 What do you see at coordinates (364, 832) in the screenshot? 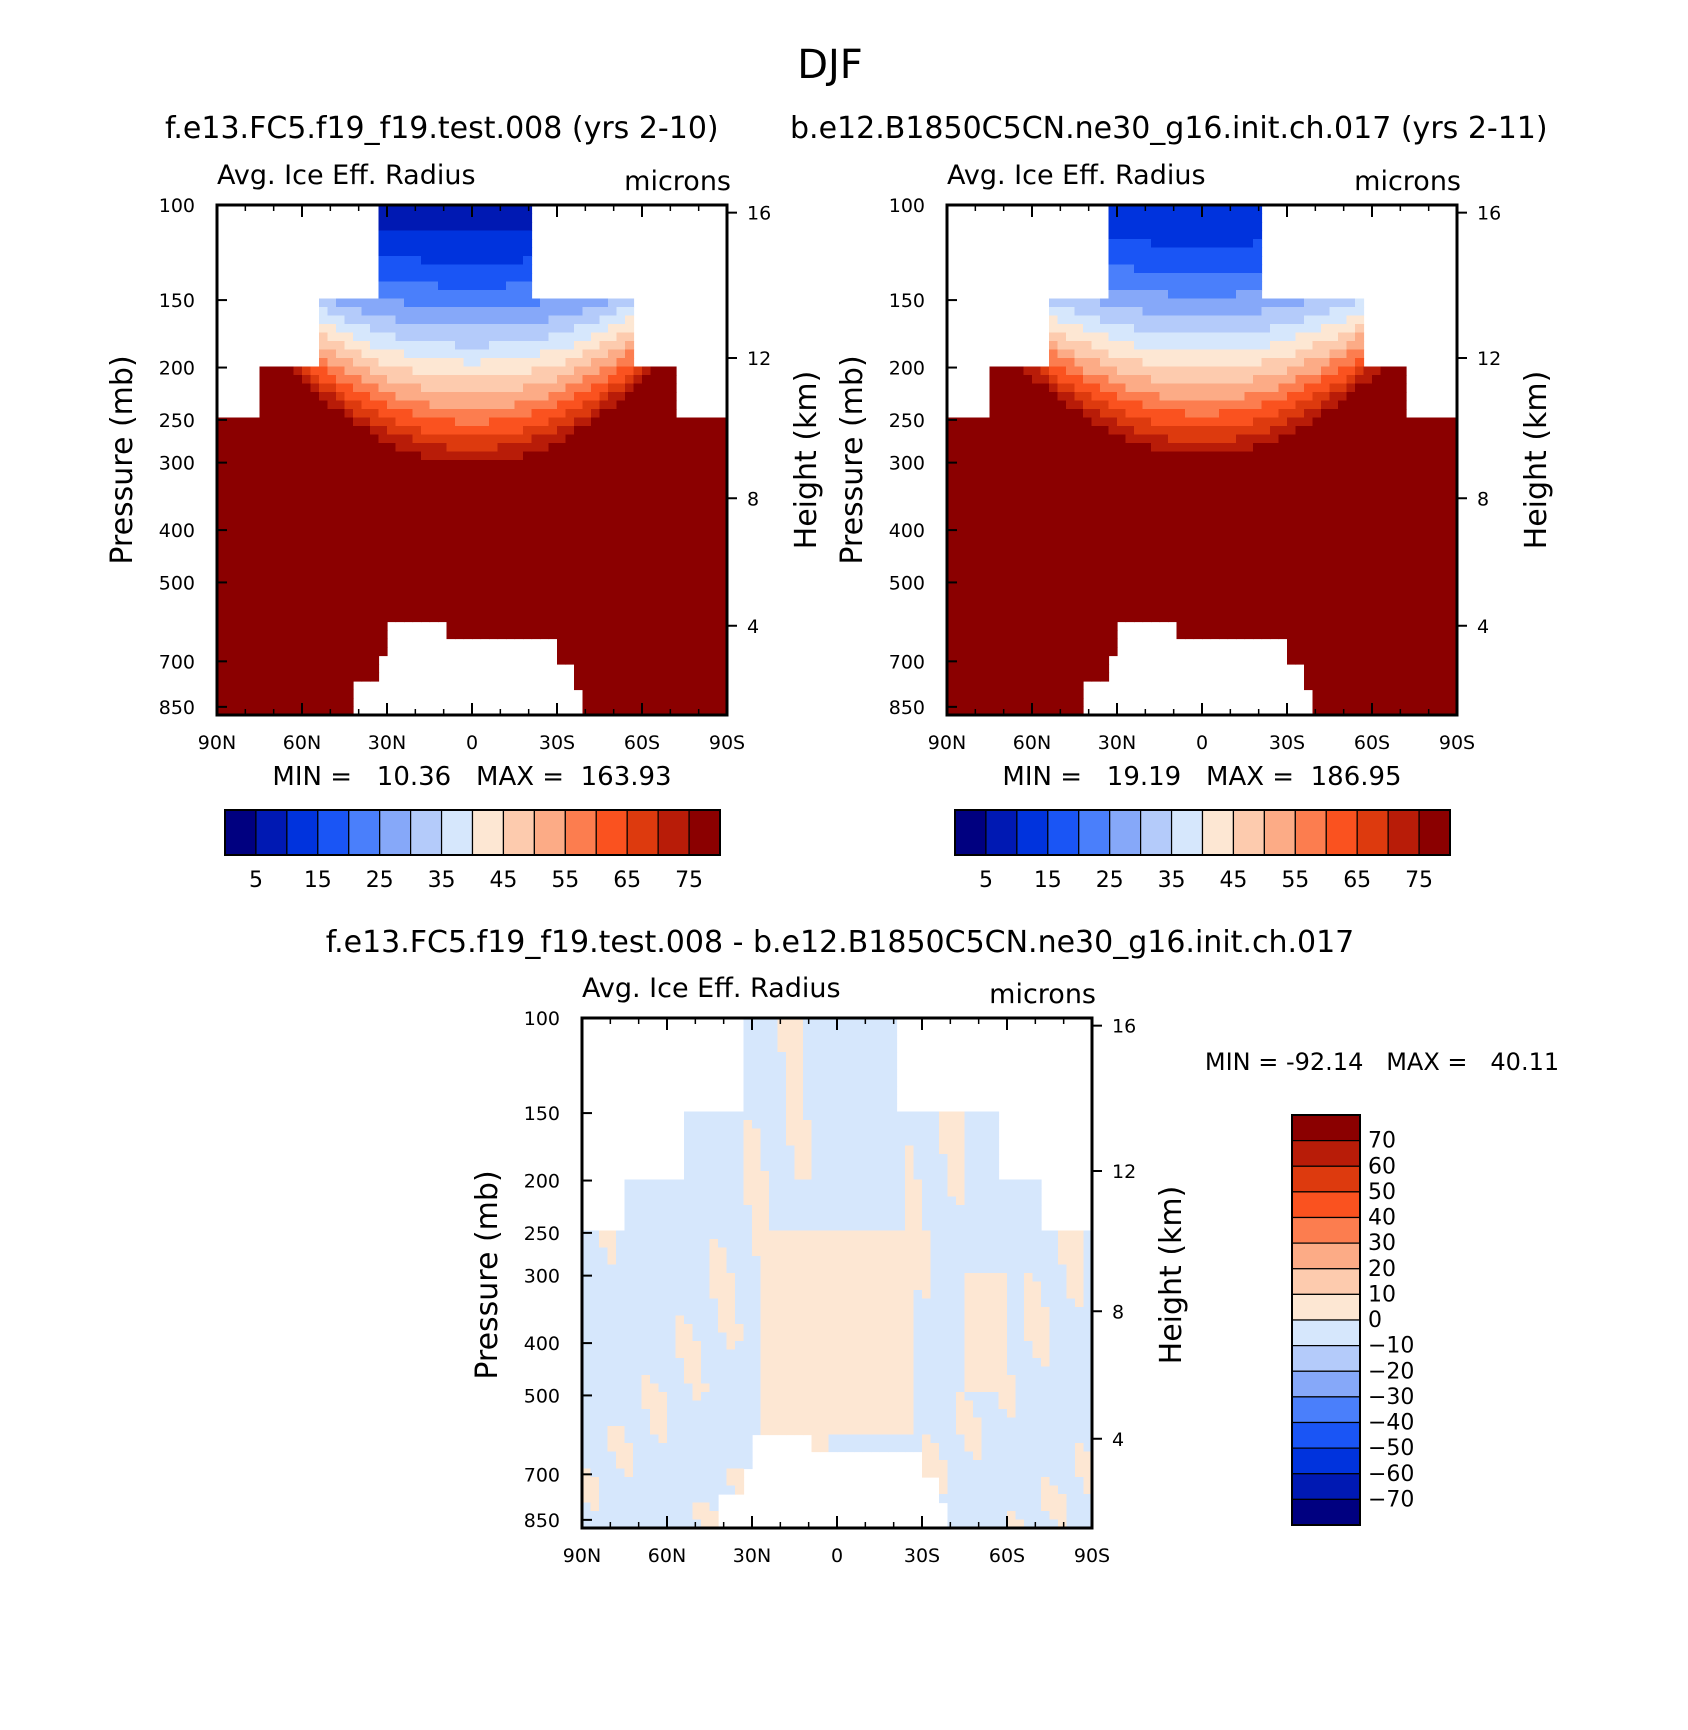
I see `colorbar-box` at bounding box center [364, 832].